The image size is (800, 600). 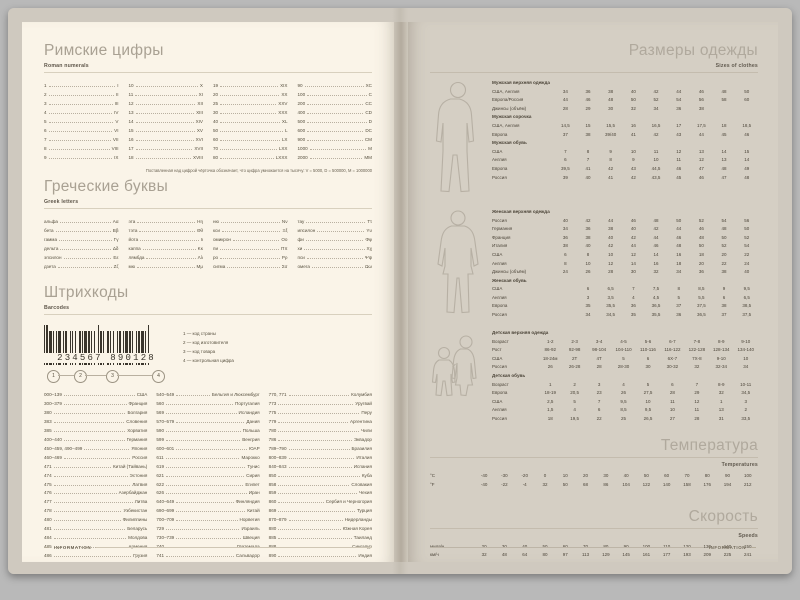 What do you see at coordinates (606, 484) in the screenshot?
I see `table-cell: 86` at bounding box center [606, 484].